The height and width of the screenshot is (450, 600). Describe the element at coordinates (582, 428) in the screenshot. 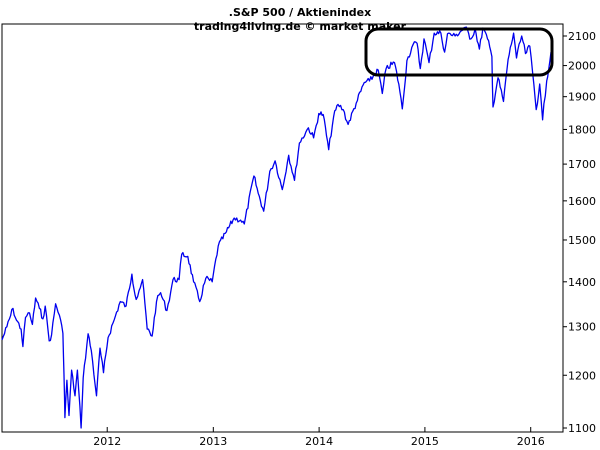

I see `y-tick-label: 1100` at that location.